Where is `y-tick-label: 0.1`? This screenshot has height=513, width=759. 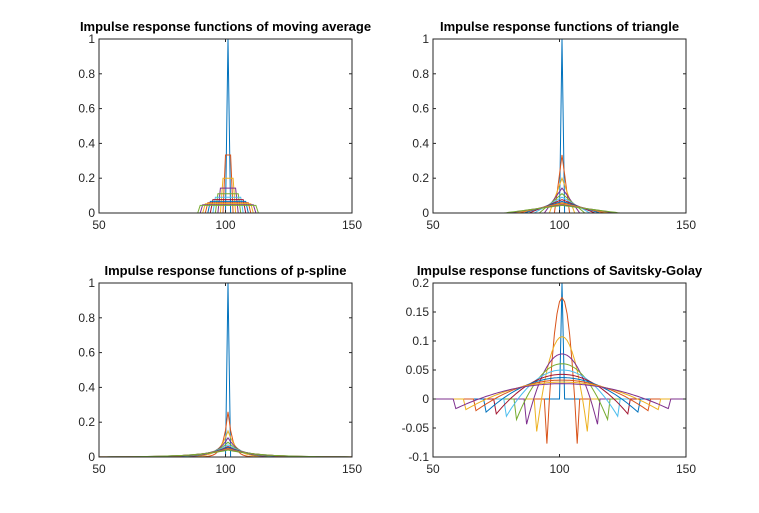 y-tick-label: 0.1 is located at coordinates (420, 341).